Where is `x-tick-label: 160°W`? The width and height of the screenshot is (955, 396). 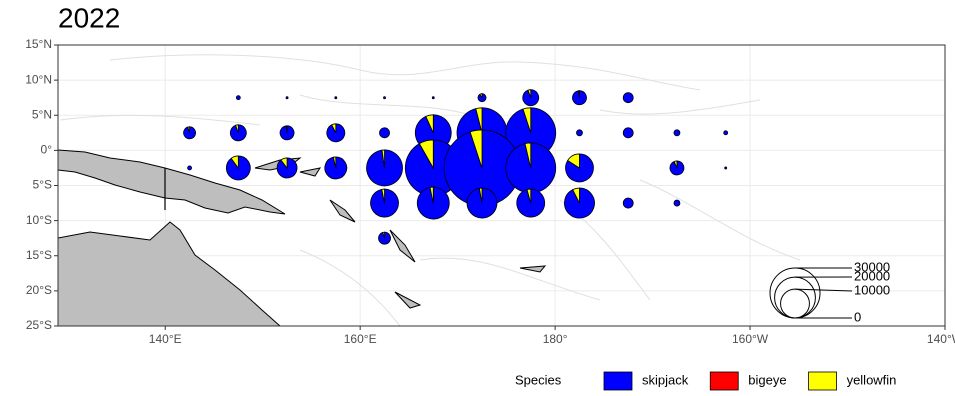
x-tick-label: 160°W is located at coordinates (750, 339).